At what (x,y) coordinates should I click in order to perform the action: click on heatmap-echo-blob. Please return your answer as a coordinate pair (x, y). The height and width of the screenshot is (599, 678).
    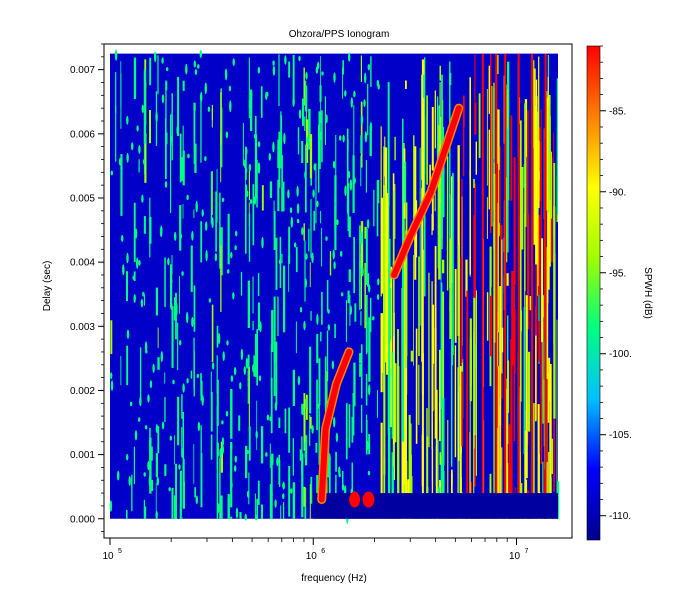
    Looking at the image, I should click on (355, 499).